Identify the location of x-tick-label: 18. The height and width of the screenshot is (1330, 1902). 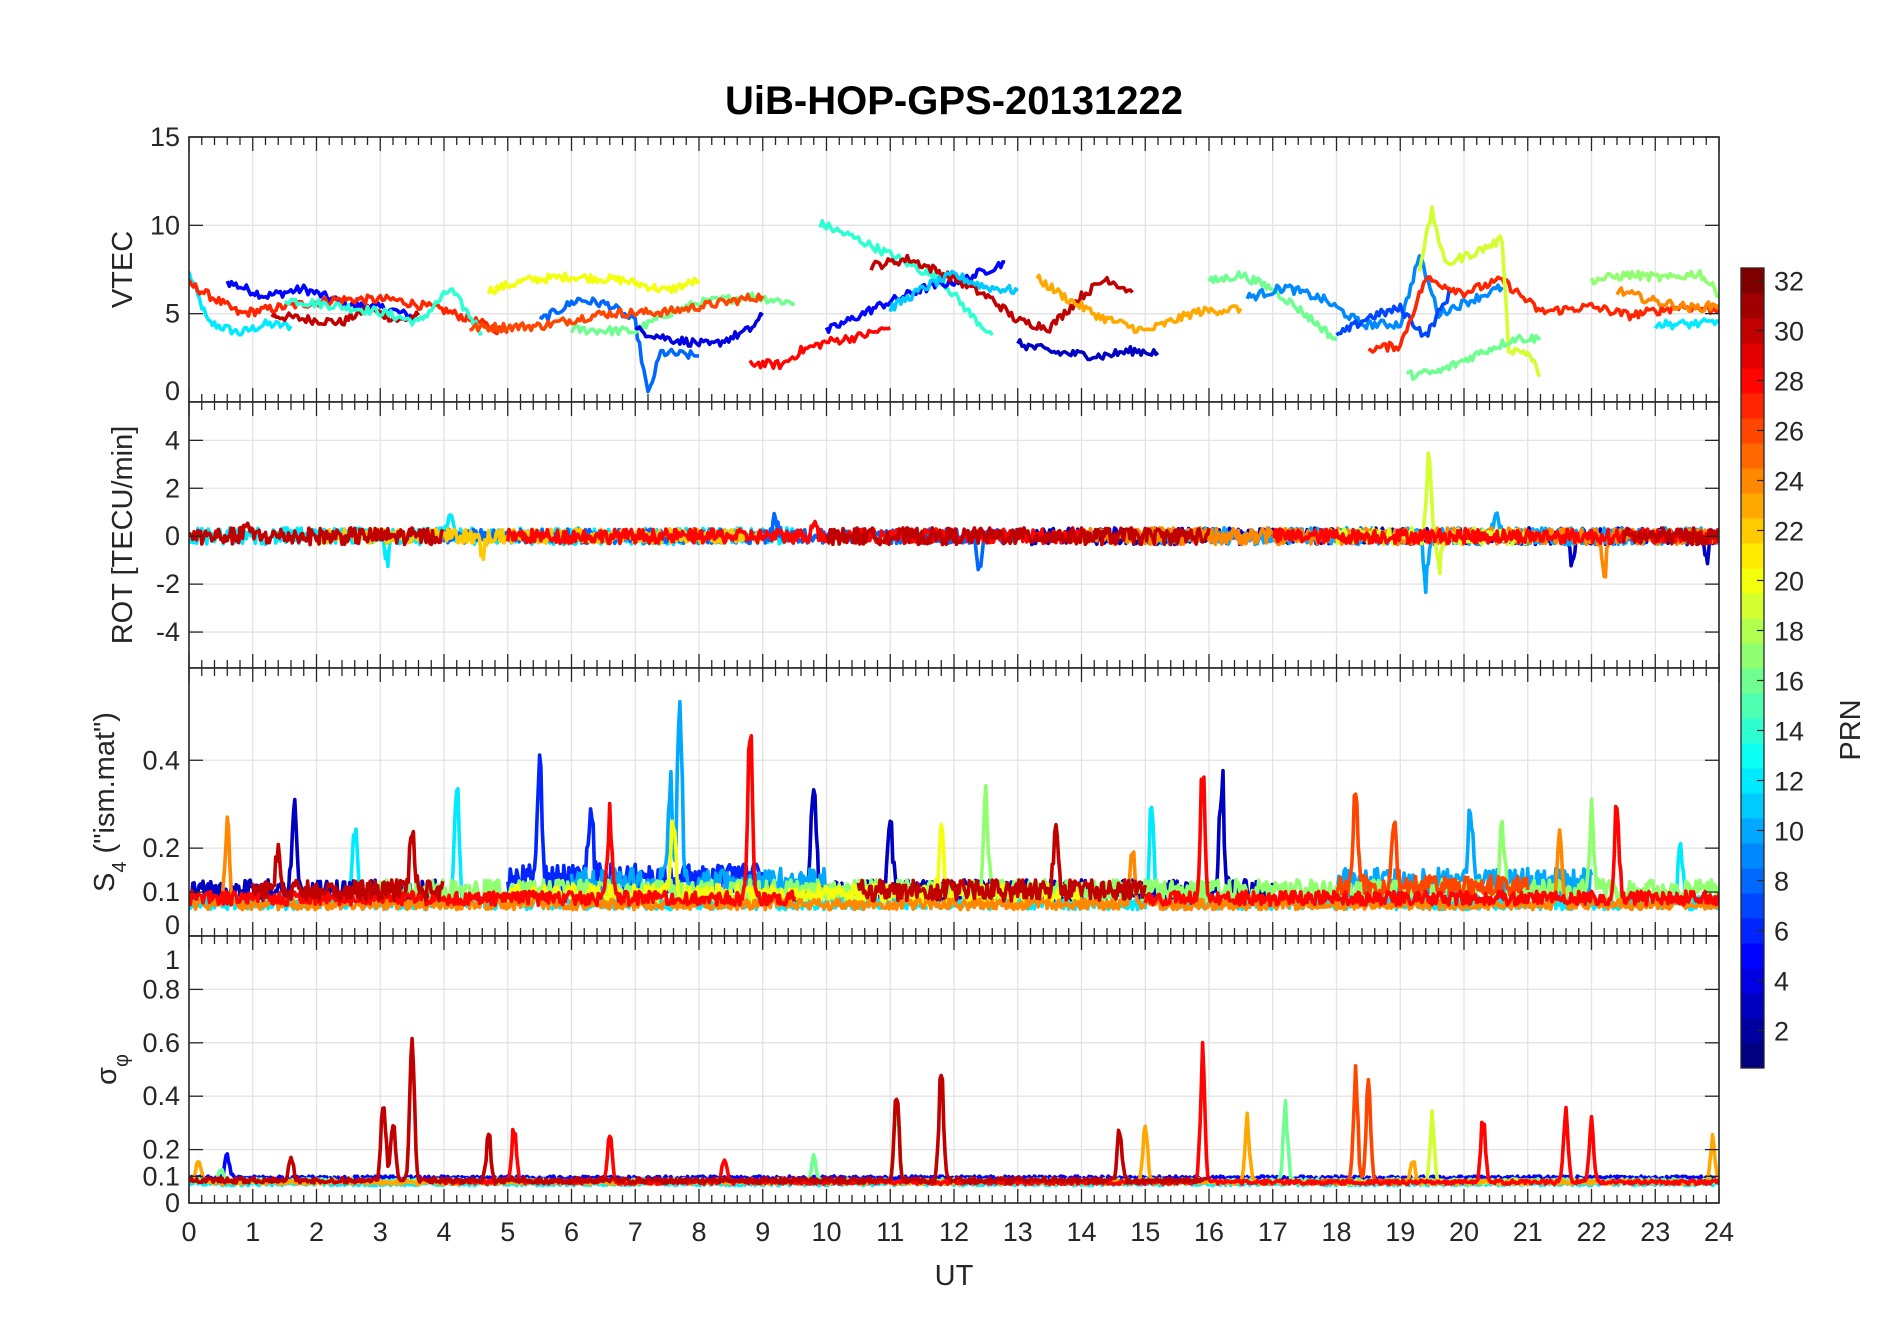
(1336, 1232).